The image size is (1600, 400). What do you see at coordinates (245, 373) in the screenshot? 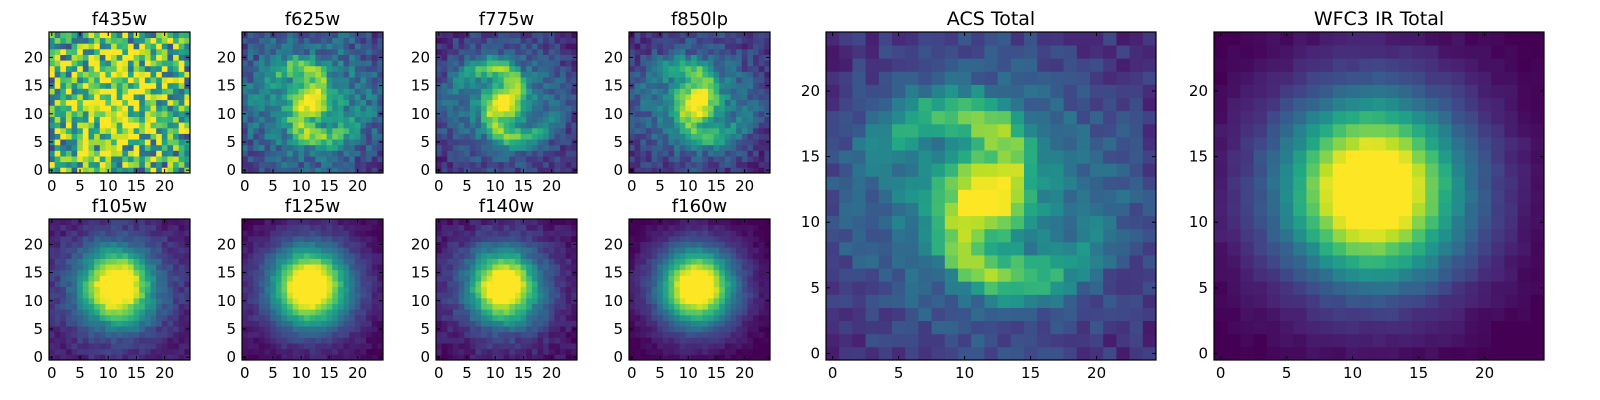
I see `x-tick-label: 0` at bounding box center [245, 373].